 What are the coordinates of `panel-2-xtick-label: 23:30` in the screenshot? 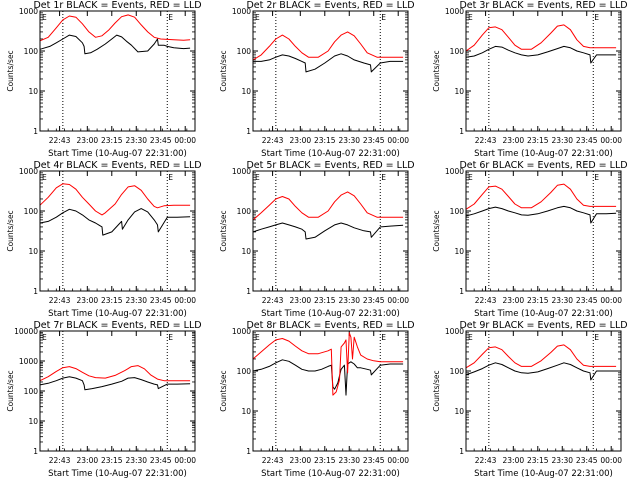 It's located at (349, 140).